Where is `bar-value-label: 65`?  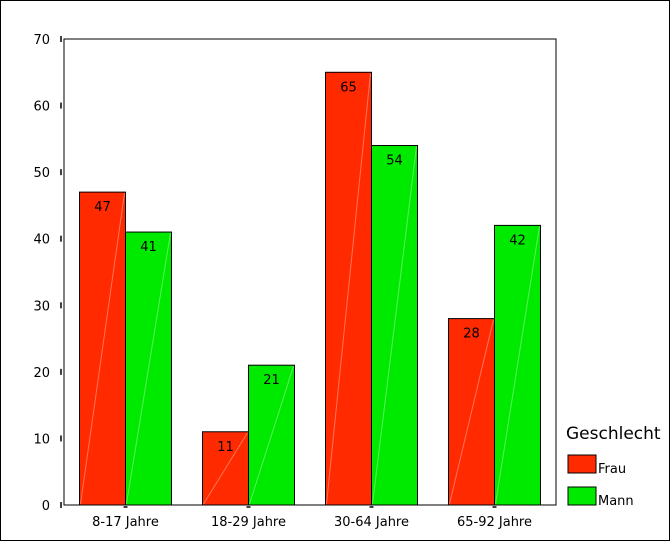
bar-value-label: 65 is located at coordinates (348, 87).